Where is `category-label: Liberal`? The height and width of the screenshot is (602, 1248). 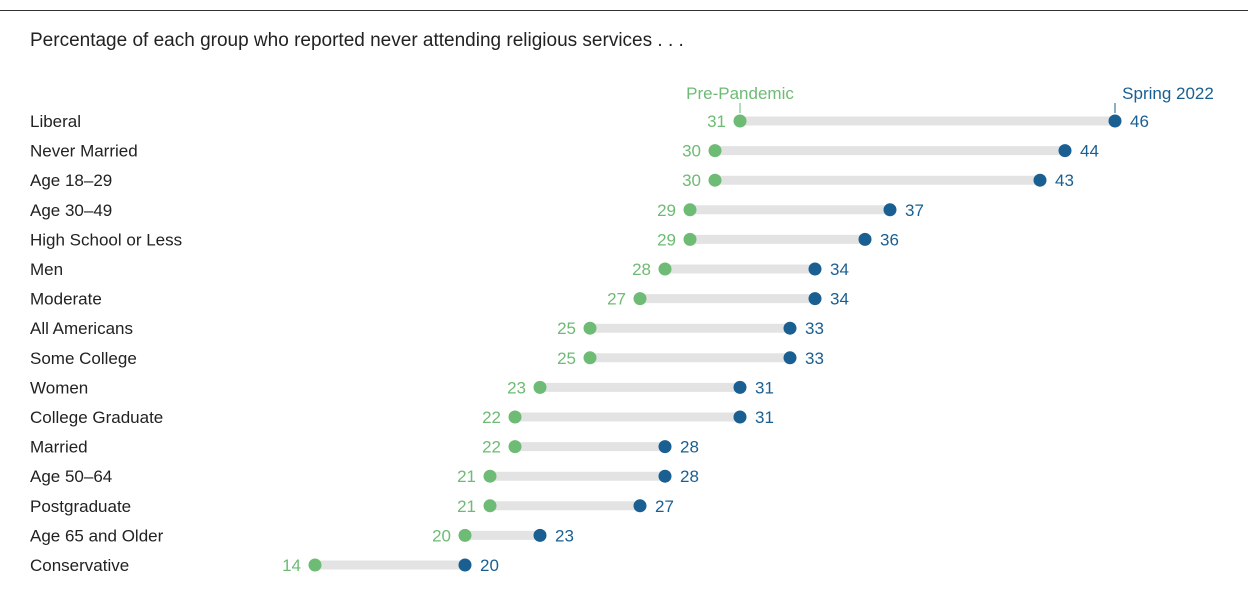
category-label: Liberal is located at coordinates (55, 121).